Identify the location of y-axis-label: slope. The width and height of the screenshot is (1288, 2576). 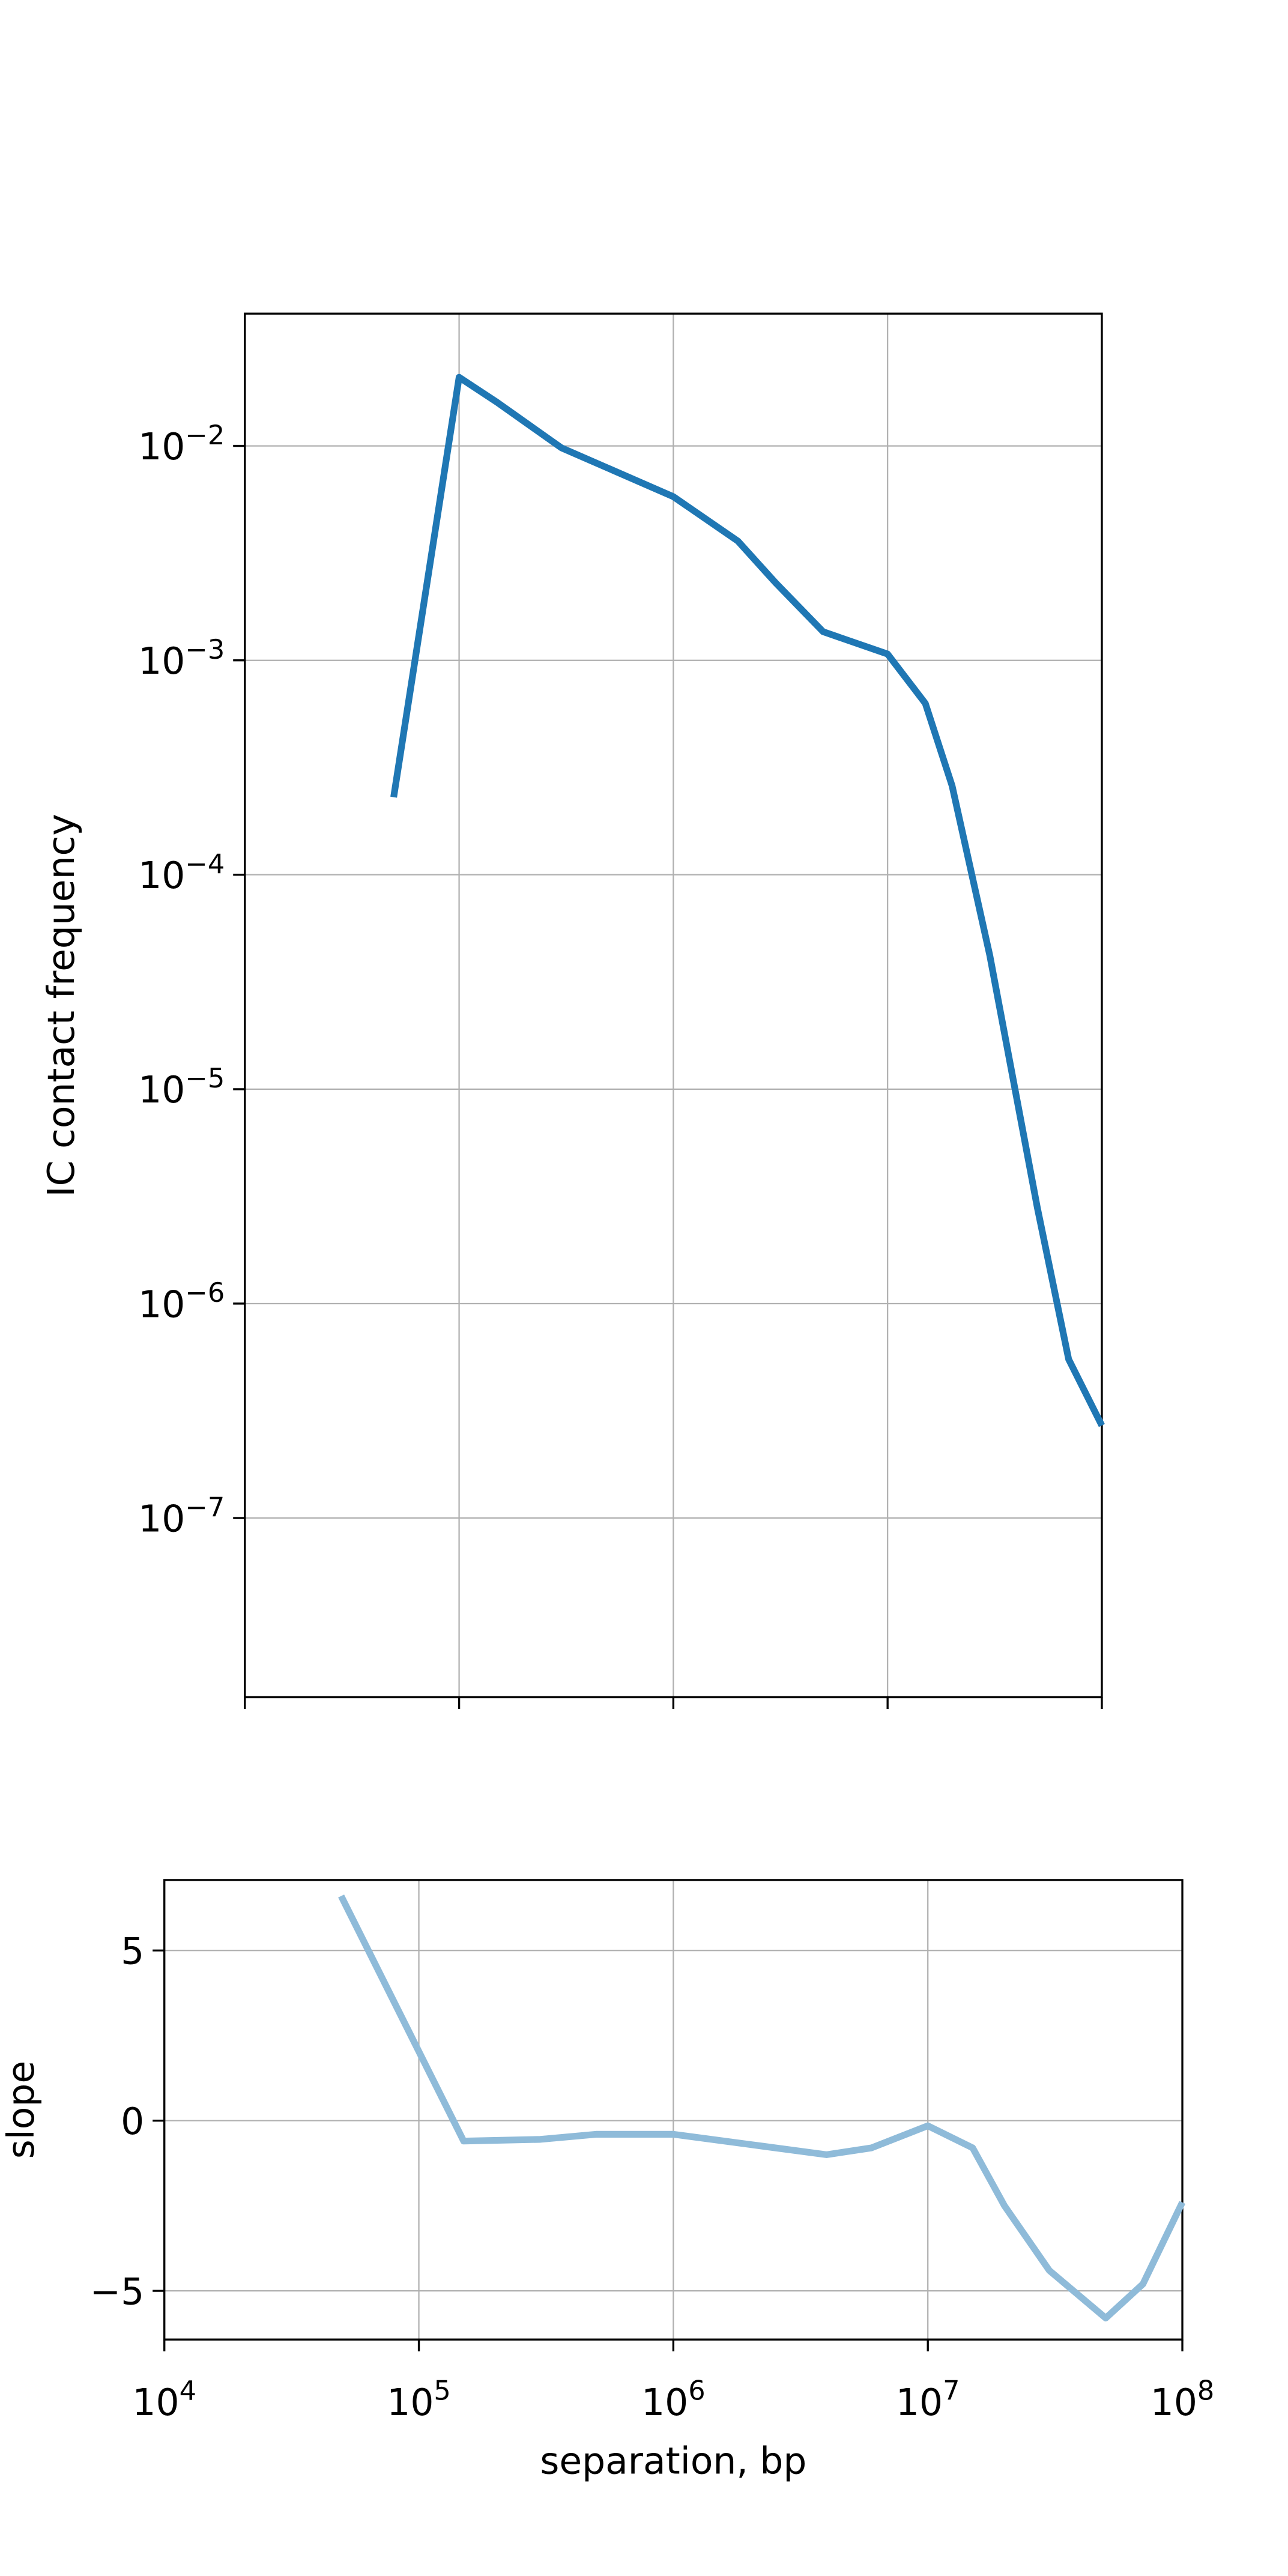
(22, 2110).